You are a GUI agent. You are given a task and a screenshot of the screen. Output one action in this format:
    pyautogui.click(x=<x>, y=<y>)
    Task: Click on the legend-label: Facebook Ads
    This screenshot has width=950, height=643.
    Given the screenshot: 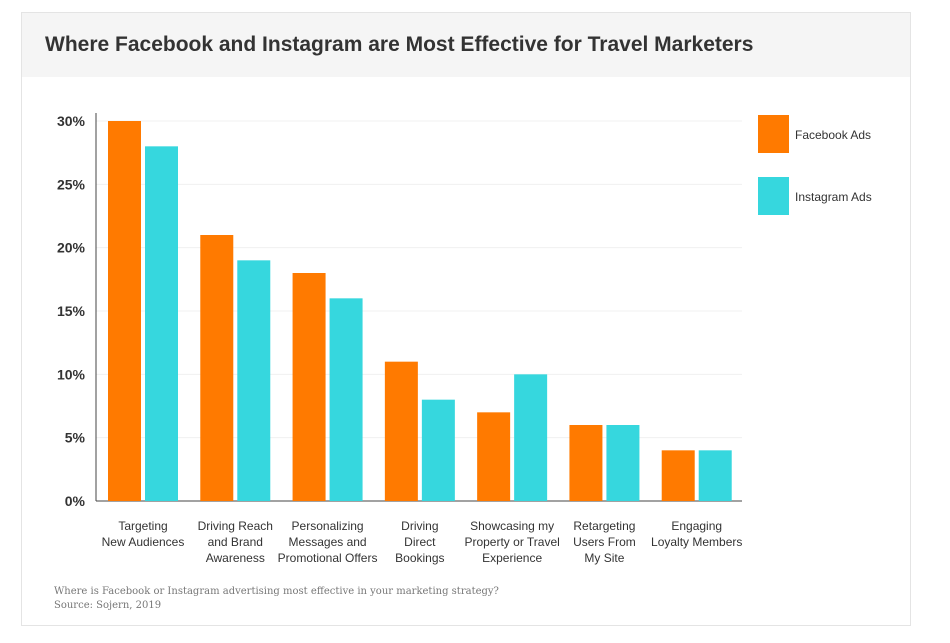 What is the action you would take?
    pyautogui.click(x=833, y=135)
    